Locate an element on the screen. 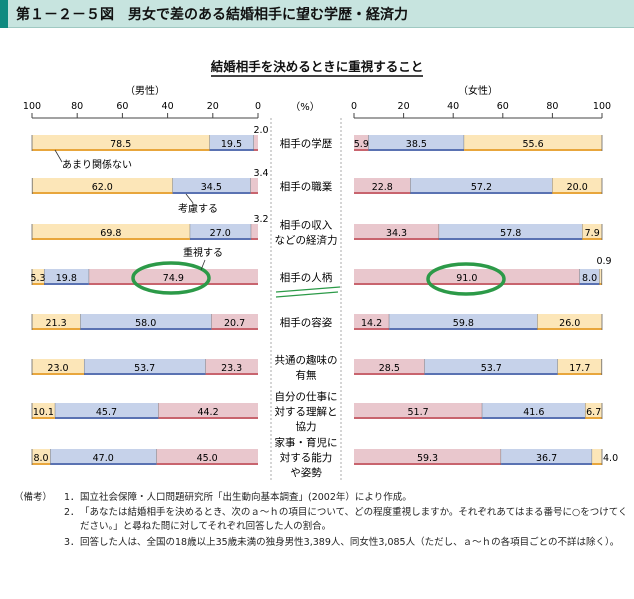 The height and width of the screenshot is (599, 634). category-label: などの経済力 is located at coordinates (306, 240).